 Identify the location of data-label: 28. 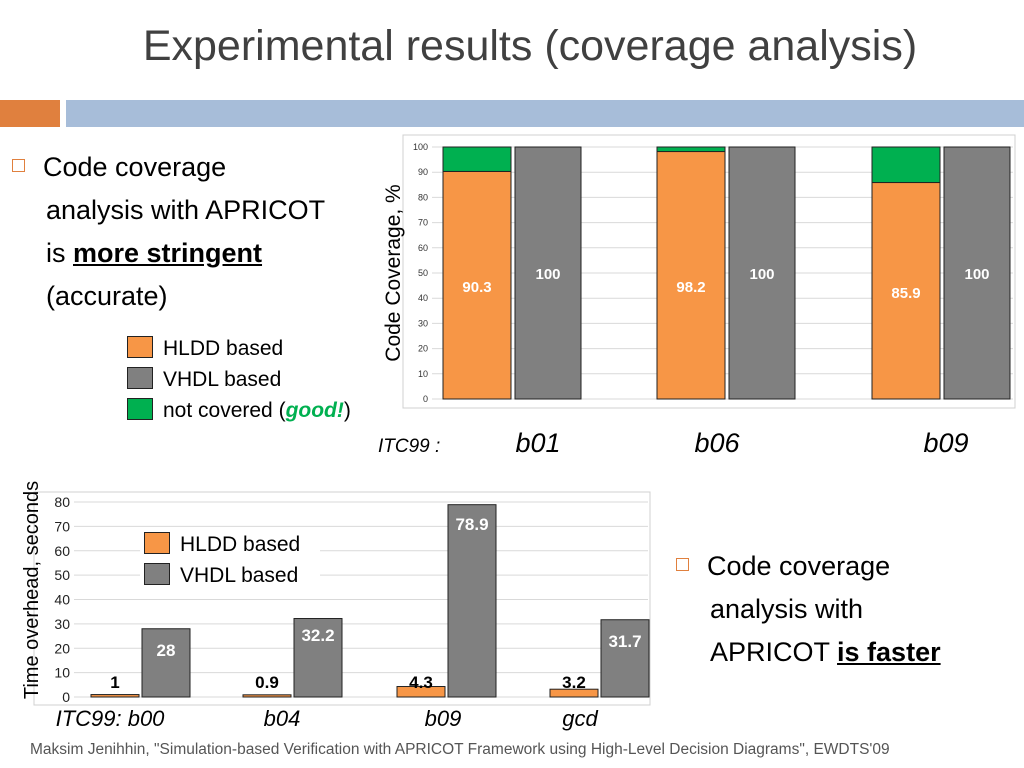
(166, 650).